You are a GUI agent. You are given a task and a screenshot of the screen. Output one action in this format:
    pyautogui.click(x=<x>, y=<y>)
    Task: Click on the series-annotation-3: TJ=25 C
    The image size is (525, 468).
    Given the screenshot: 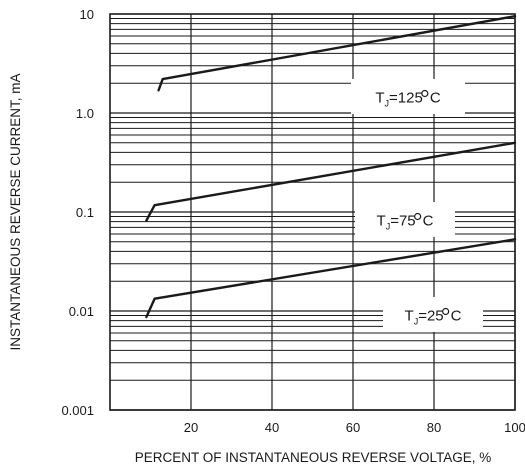 What is the action you would take?
    pyautogui.click(x=433, y=314)
    